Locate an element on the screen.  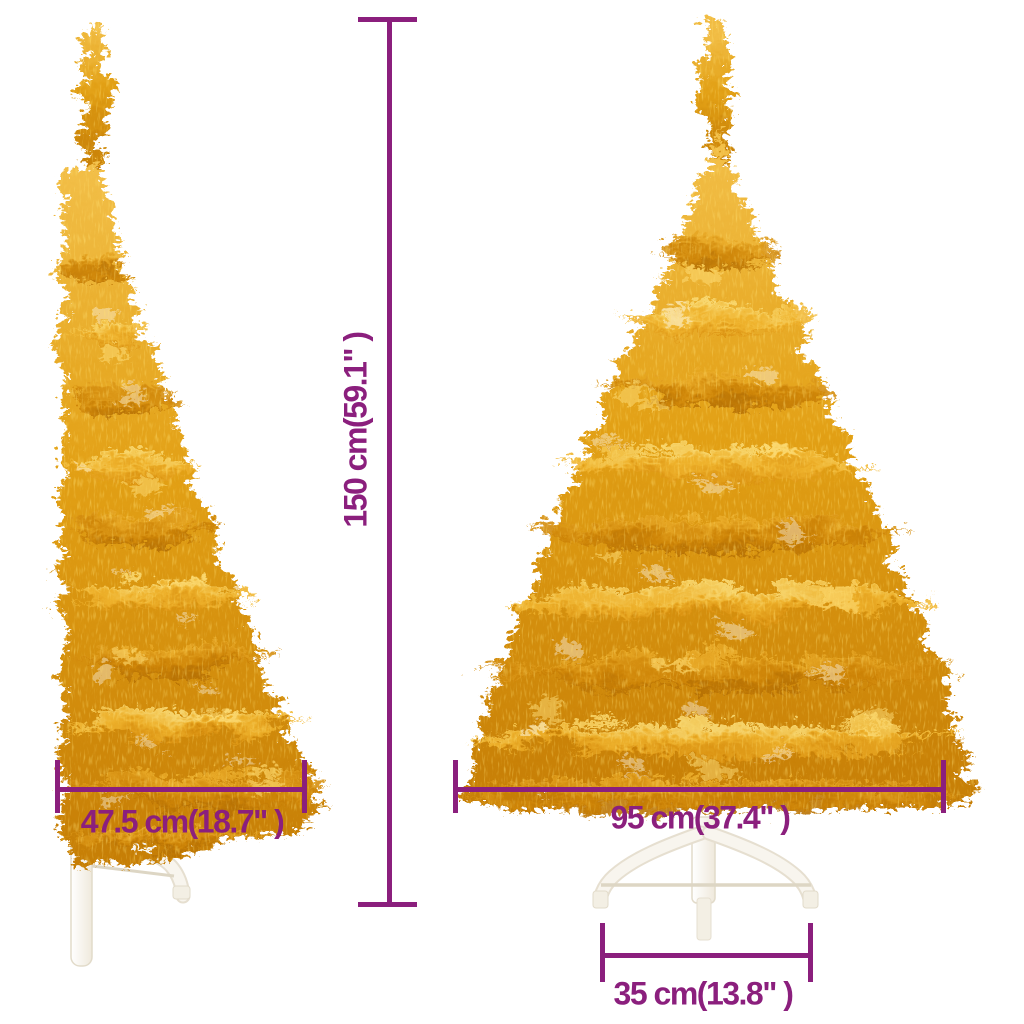
stand-width-left-tick is located at coordinates (602, 952).